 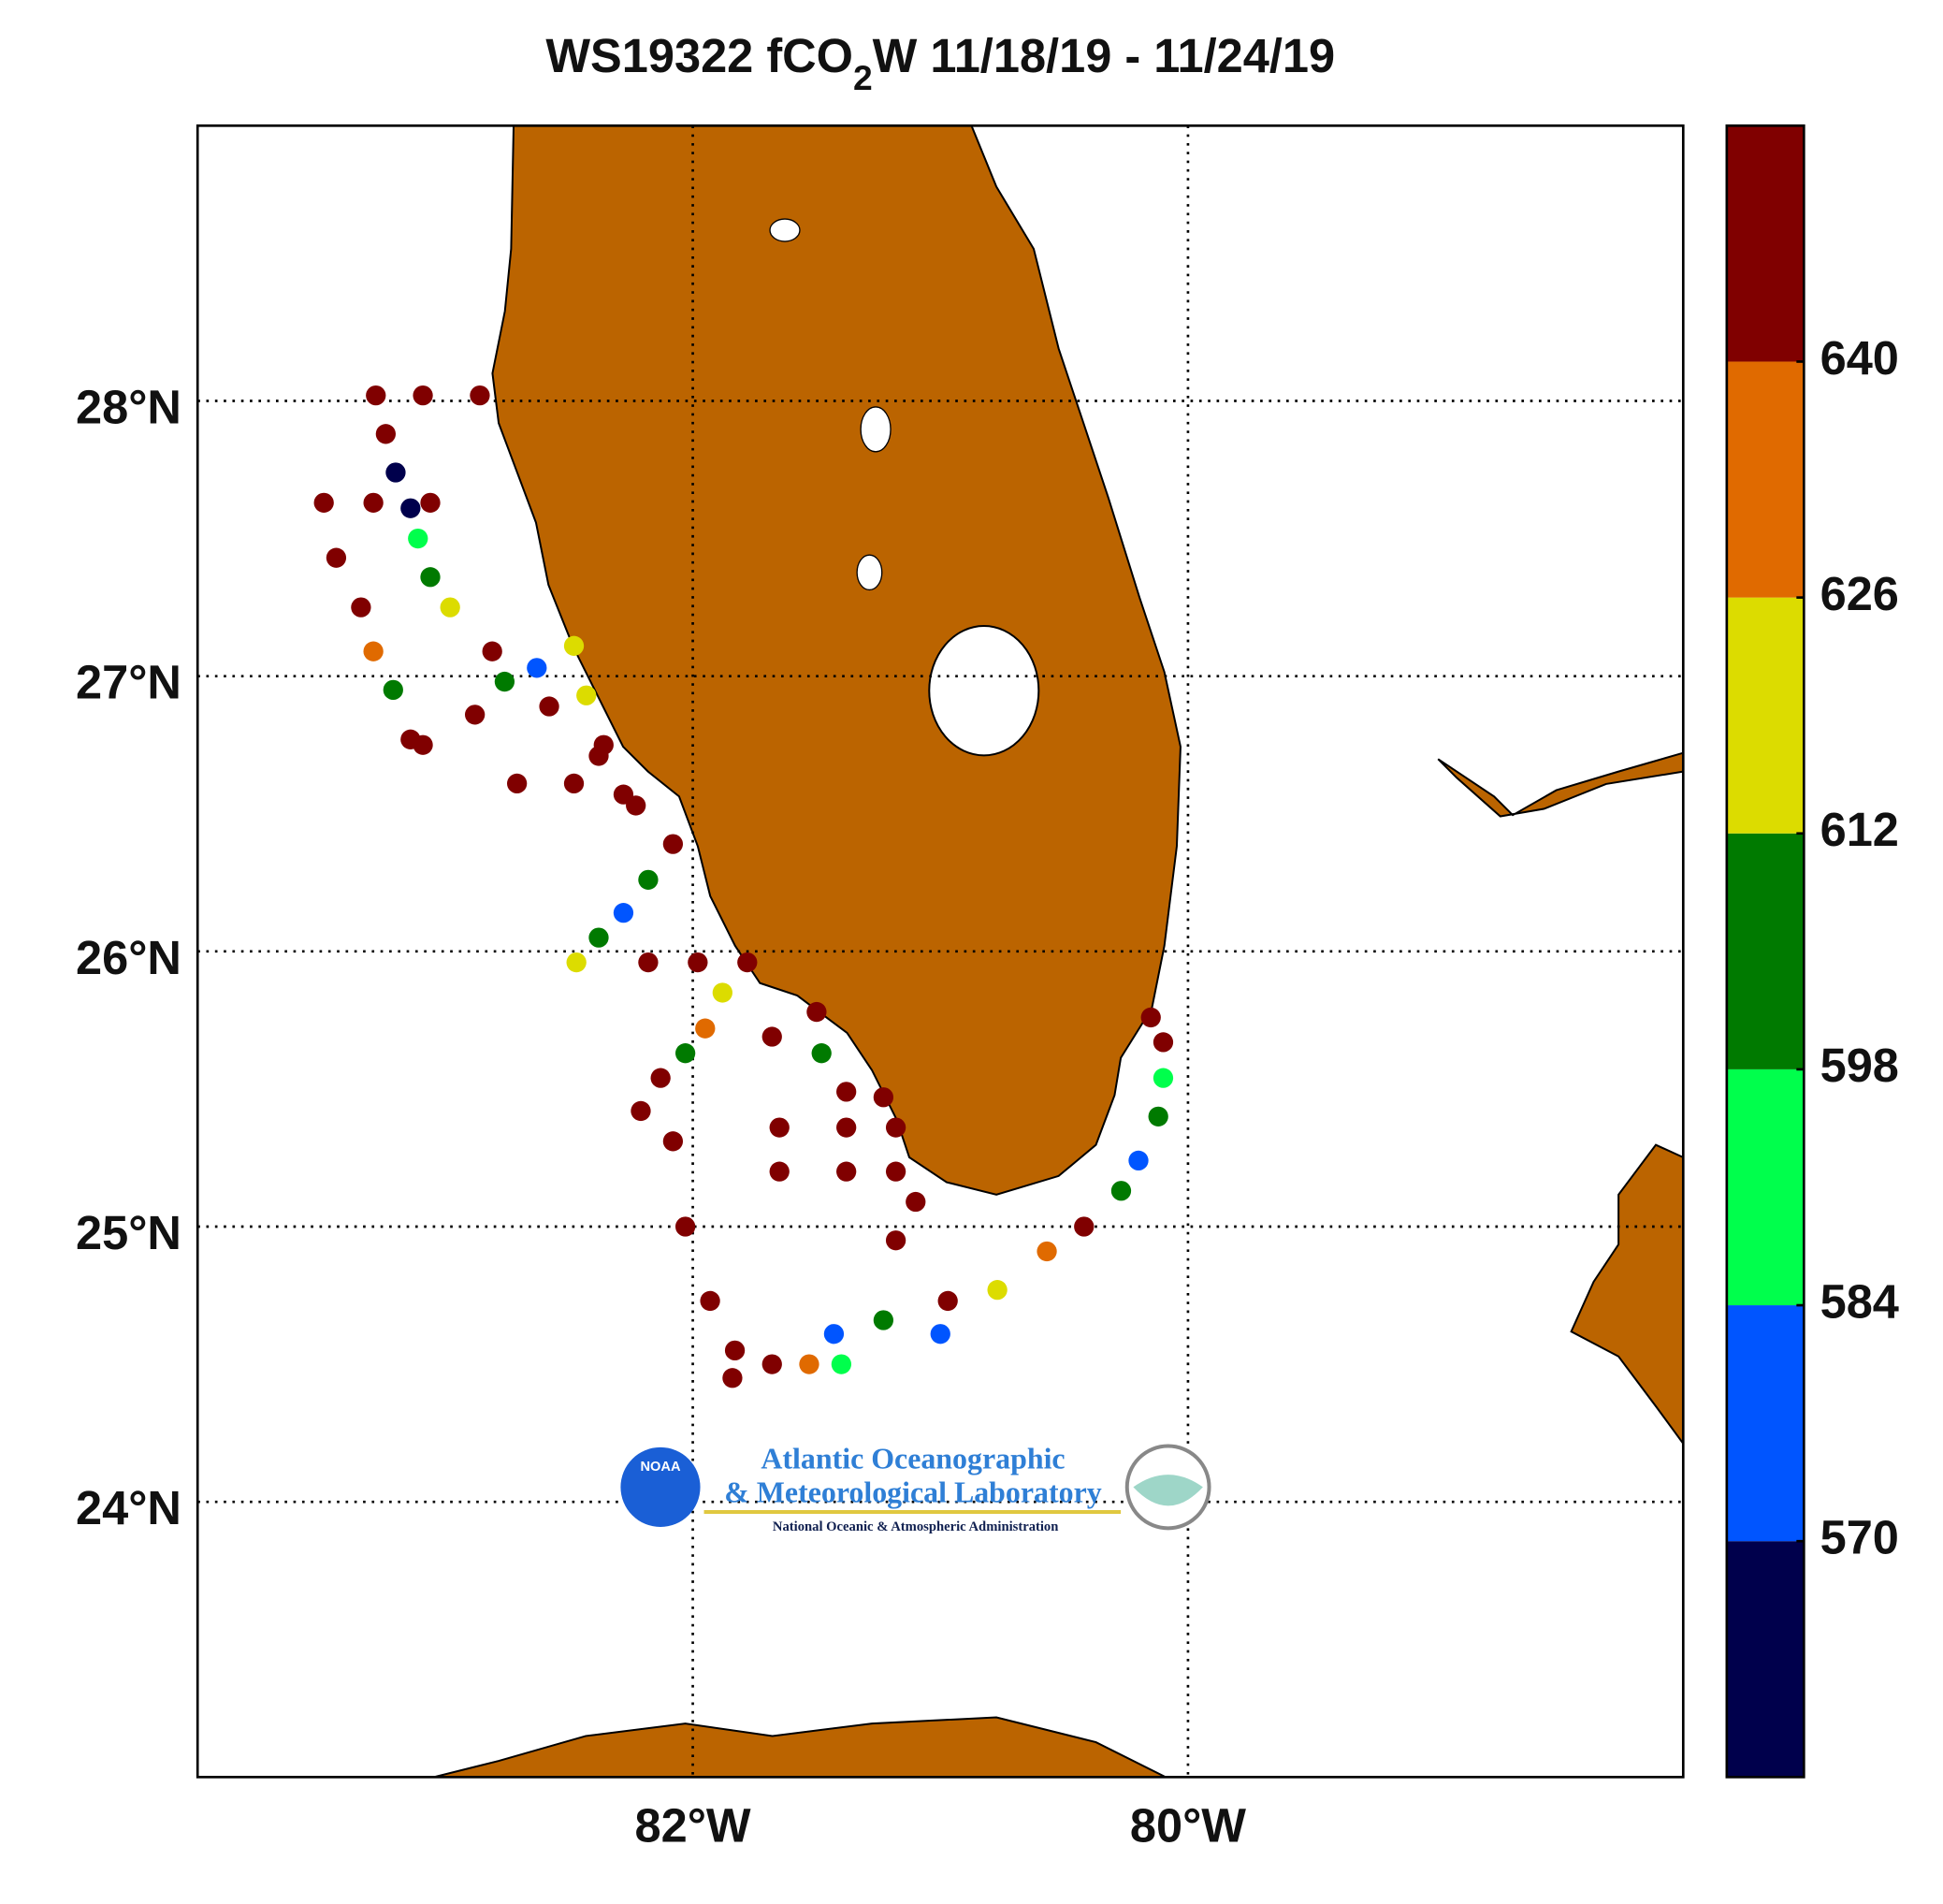 I want to click on colorbar-tick-label: 570, so click(x=1859, y=1537).